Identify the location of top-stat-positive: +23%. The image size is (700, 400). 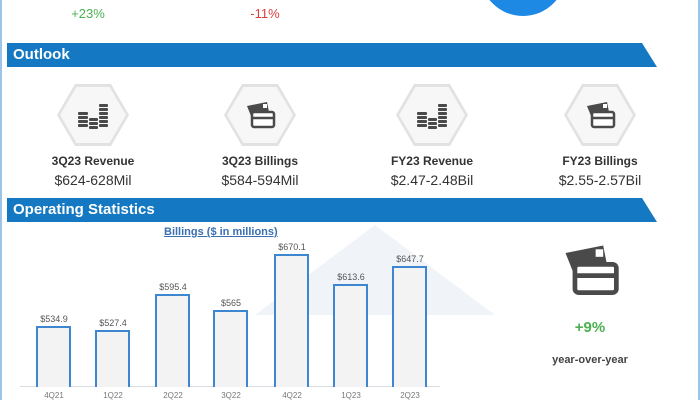
(88, 13).